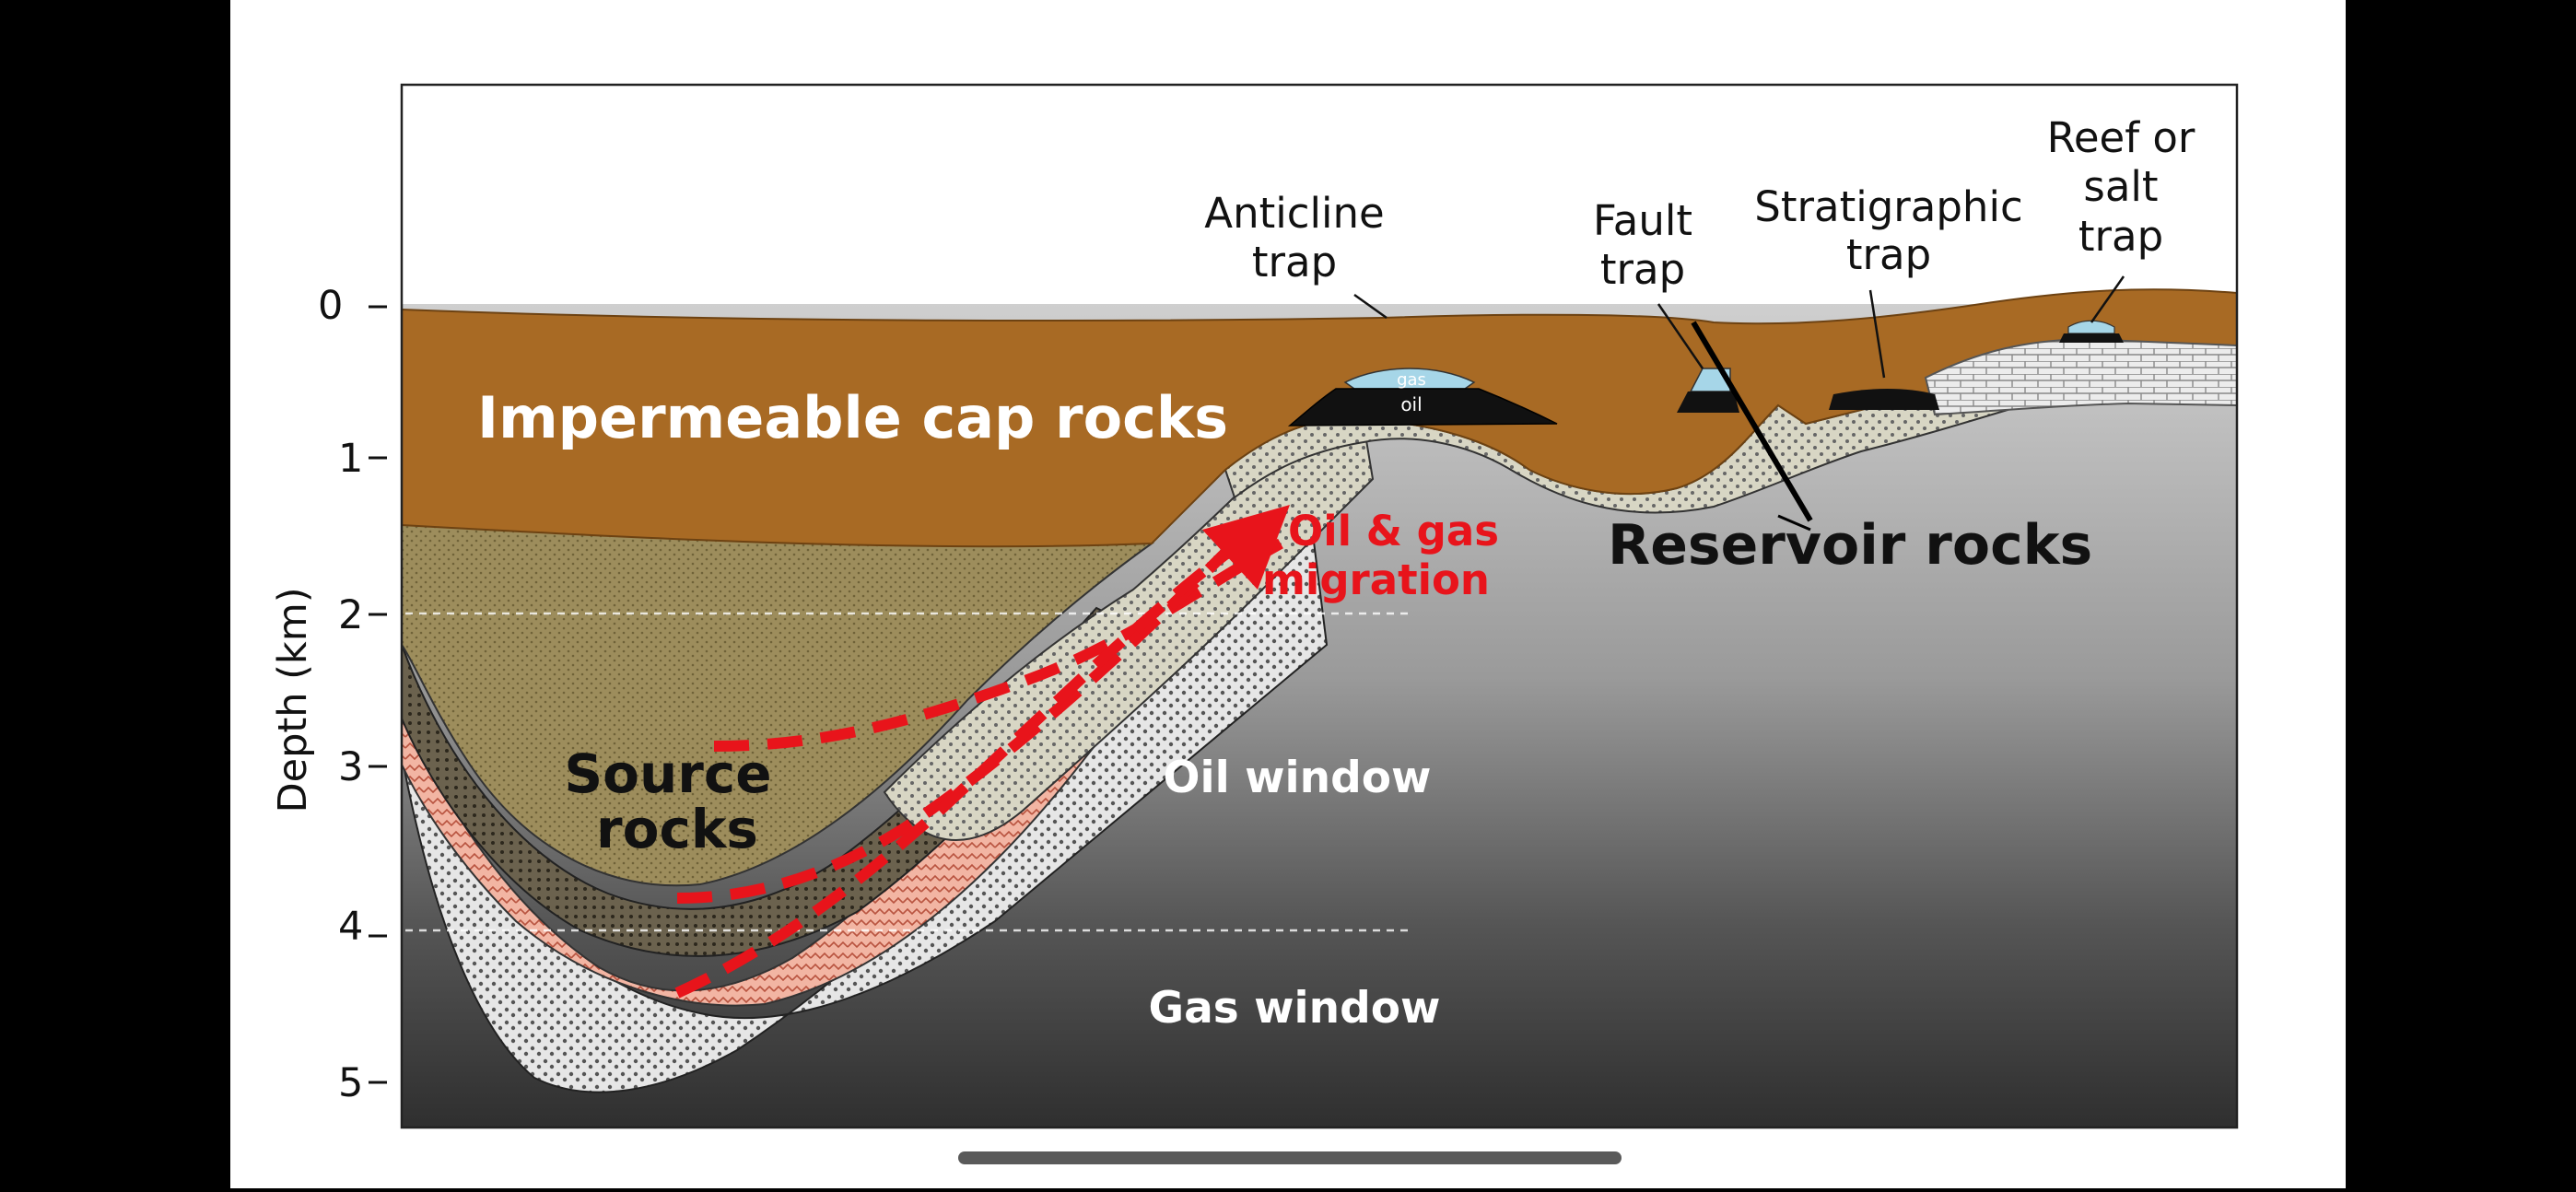 This screenshot has height=1192, width=2576. Describe the element at coordinates (1708, 402) in the screenshot. I see `fault-oil` at that location.